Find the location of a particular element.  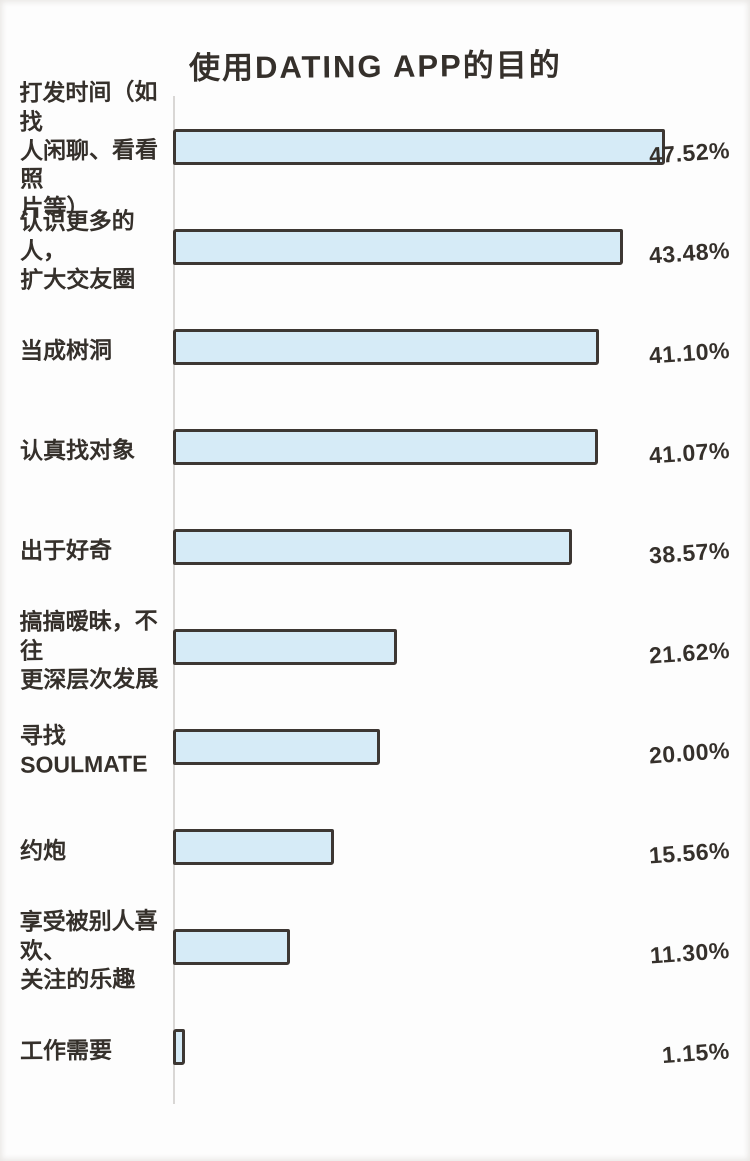

value-label: 1.15% is located at coordinates (696, 1053).